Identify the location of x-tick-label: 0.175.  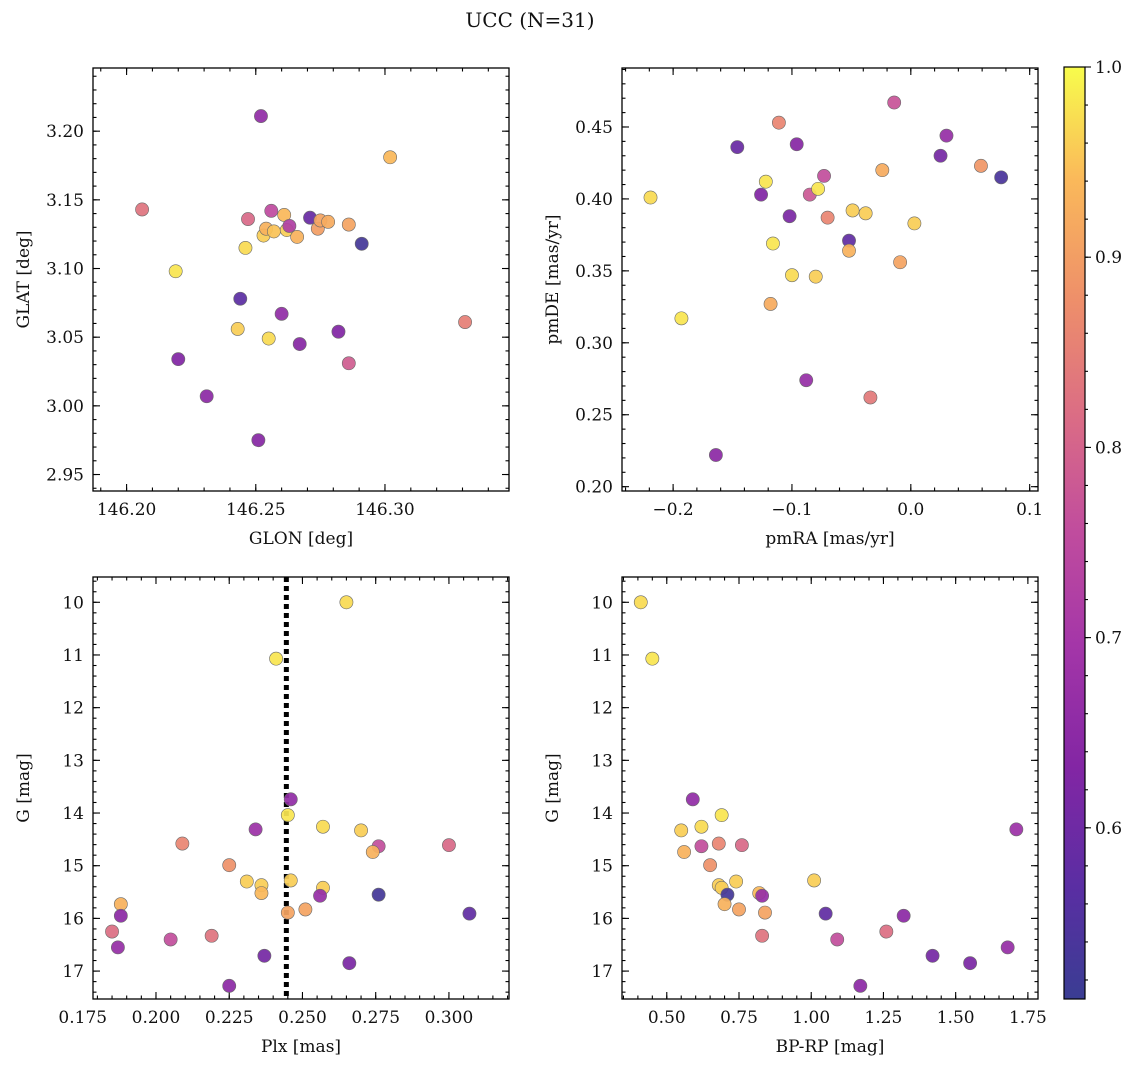
(82, 1018).